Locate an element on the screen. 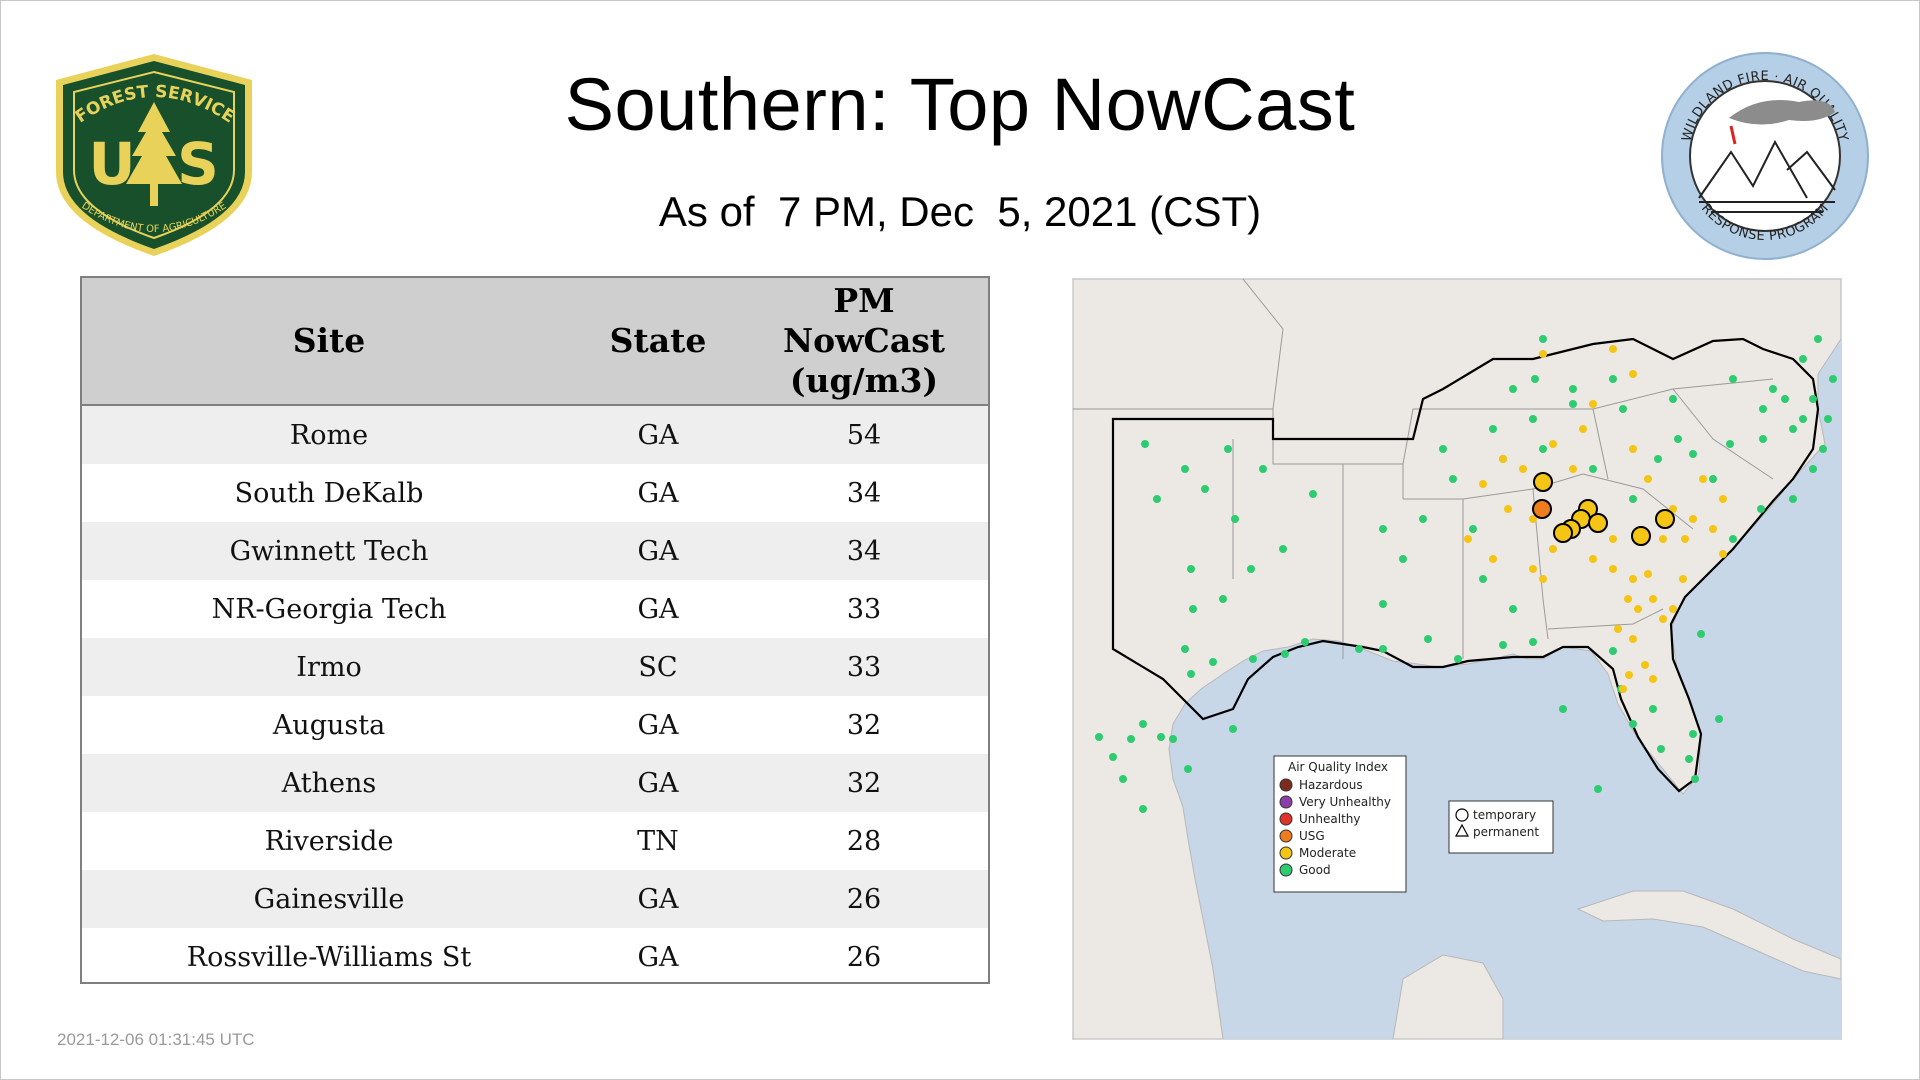 The width and height of the screenshot is (1920, 1080). legend-temporary: temporary is located at coordinates (1504, 815).